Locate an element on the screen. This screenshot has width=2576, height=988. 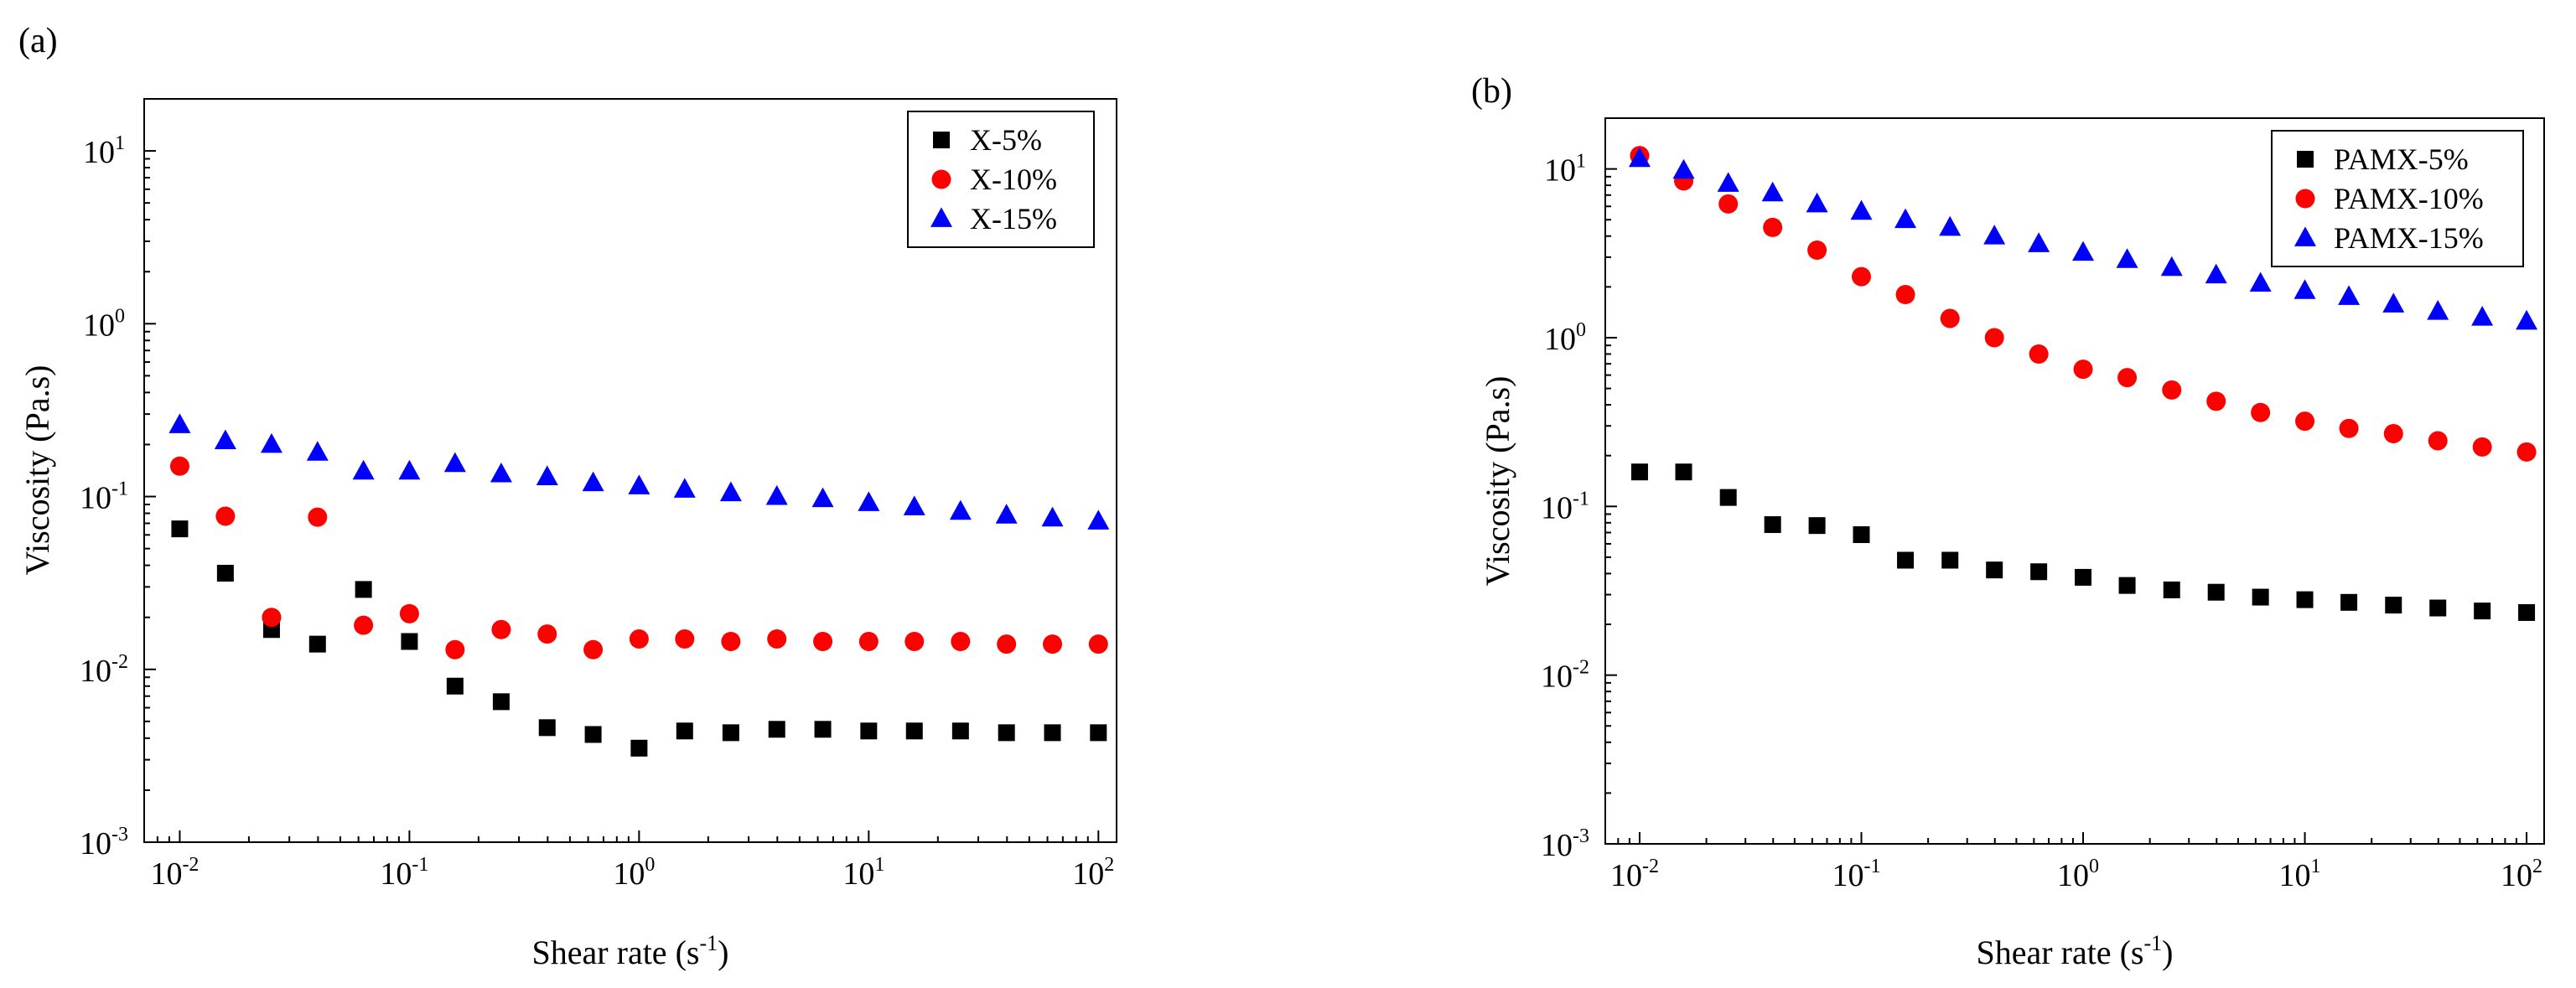
legend-entry: PAMX-5% is located at coordinates (2401, 159).